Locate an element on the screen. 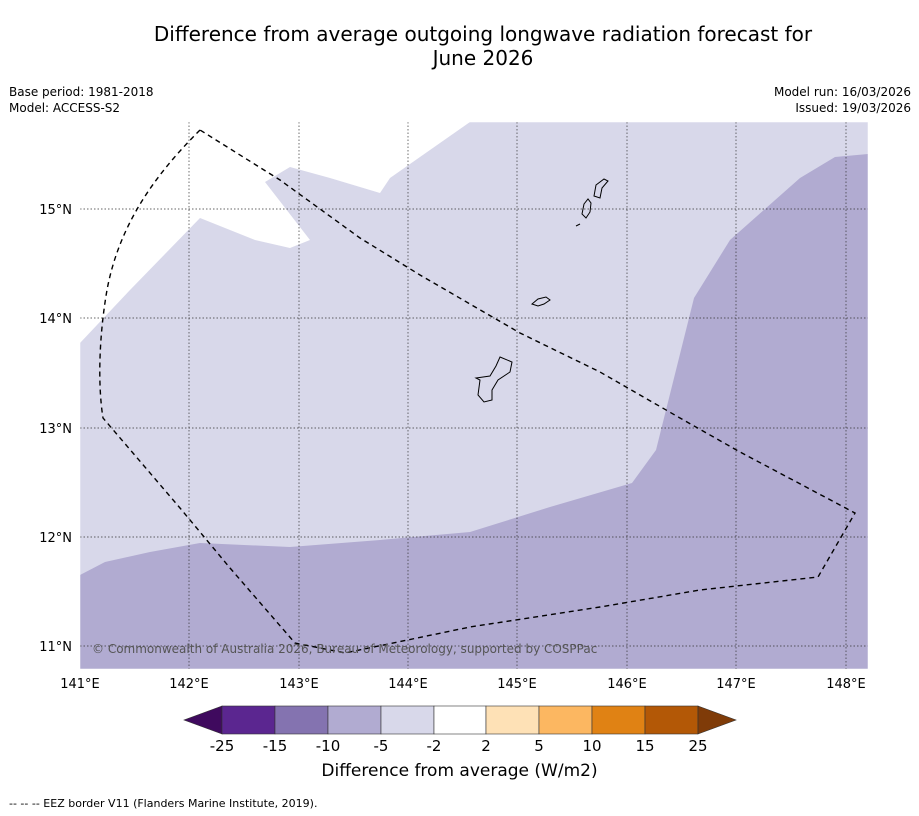 This screenshot has width=919, height=816. meta-left: Base period: 1981-2018 Model: ACCESS-S2 is located at coordinates (81, 100).